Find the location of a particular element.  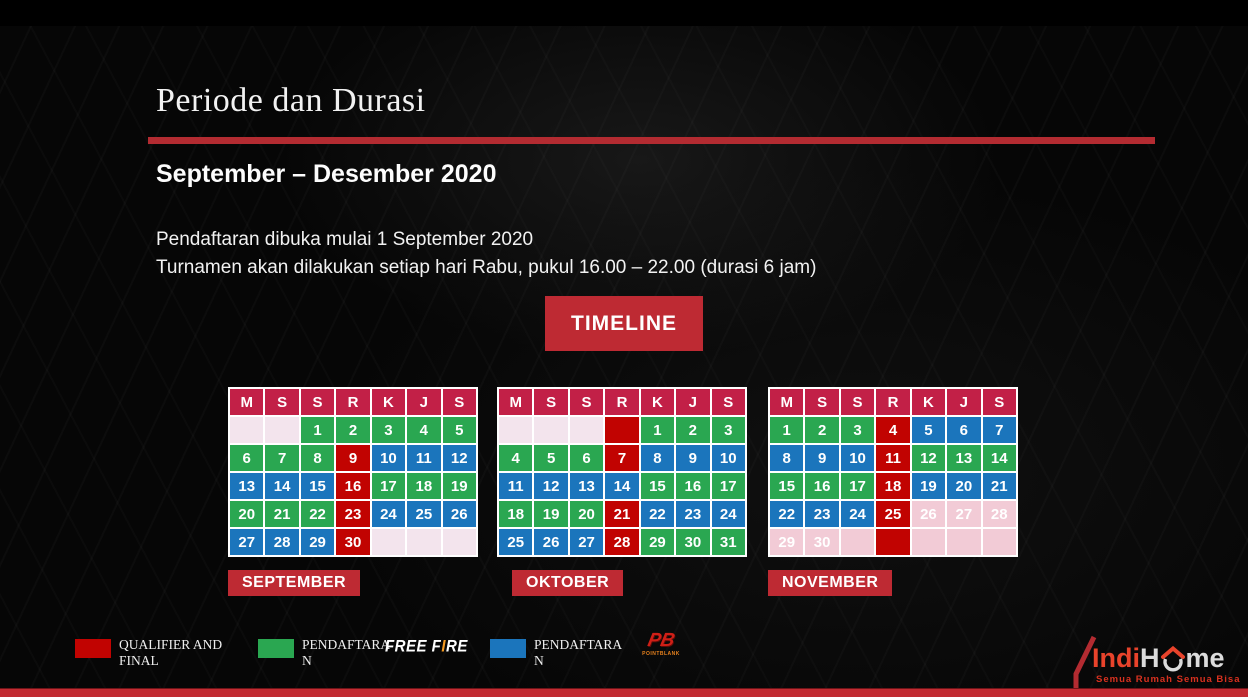

pointblank-logo: PB POINTBLANK is located at coordinates (661, 643).